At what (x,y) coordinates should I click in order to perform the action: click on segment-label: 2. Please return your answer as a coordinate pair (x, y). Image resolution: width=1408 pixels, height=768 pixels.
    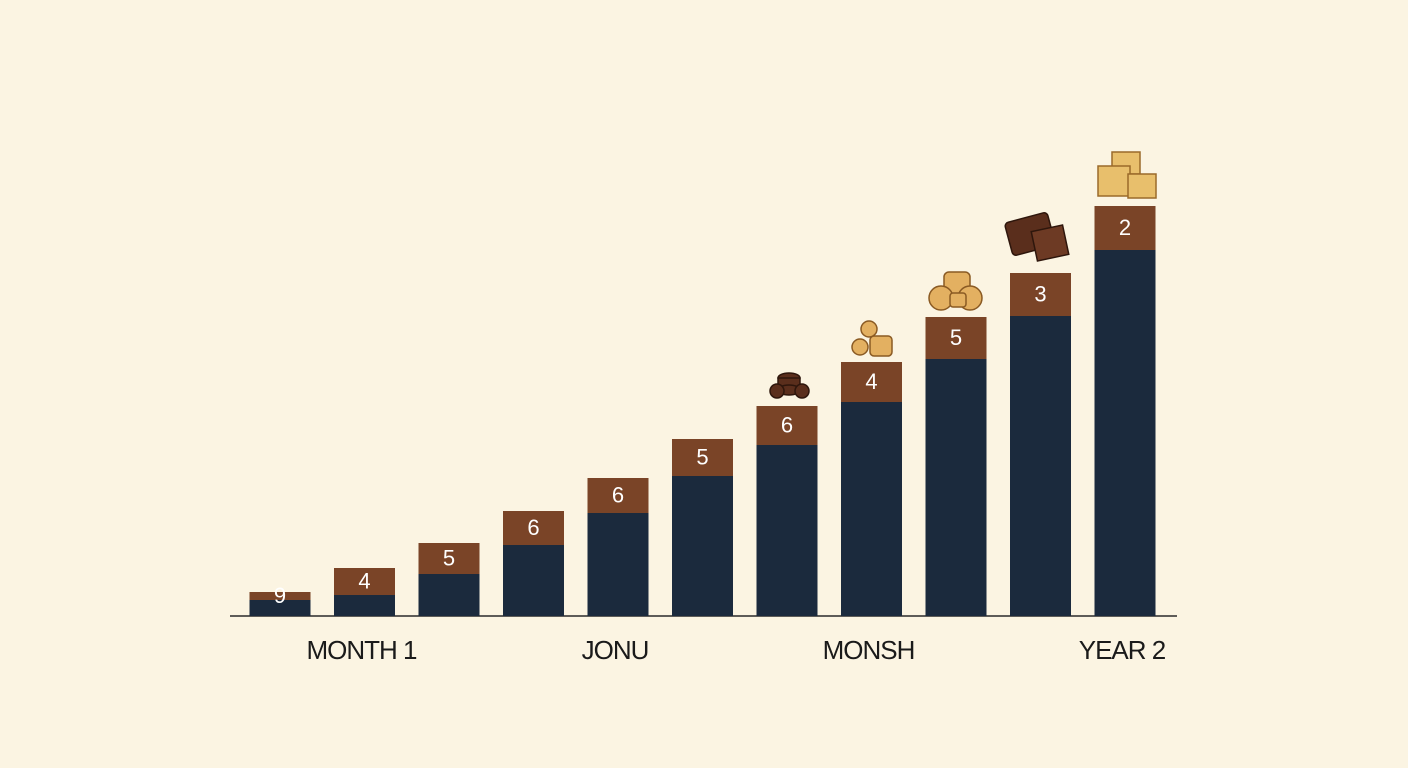
    Looking at the image, I should click on (1125, 227).